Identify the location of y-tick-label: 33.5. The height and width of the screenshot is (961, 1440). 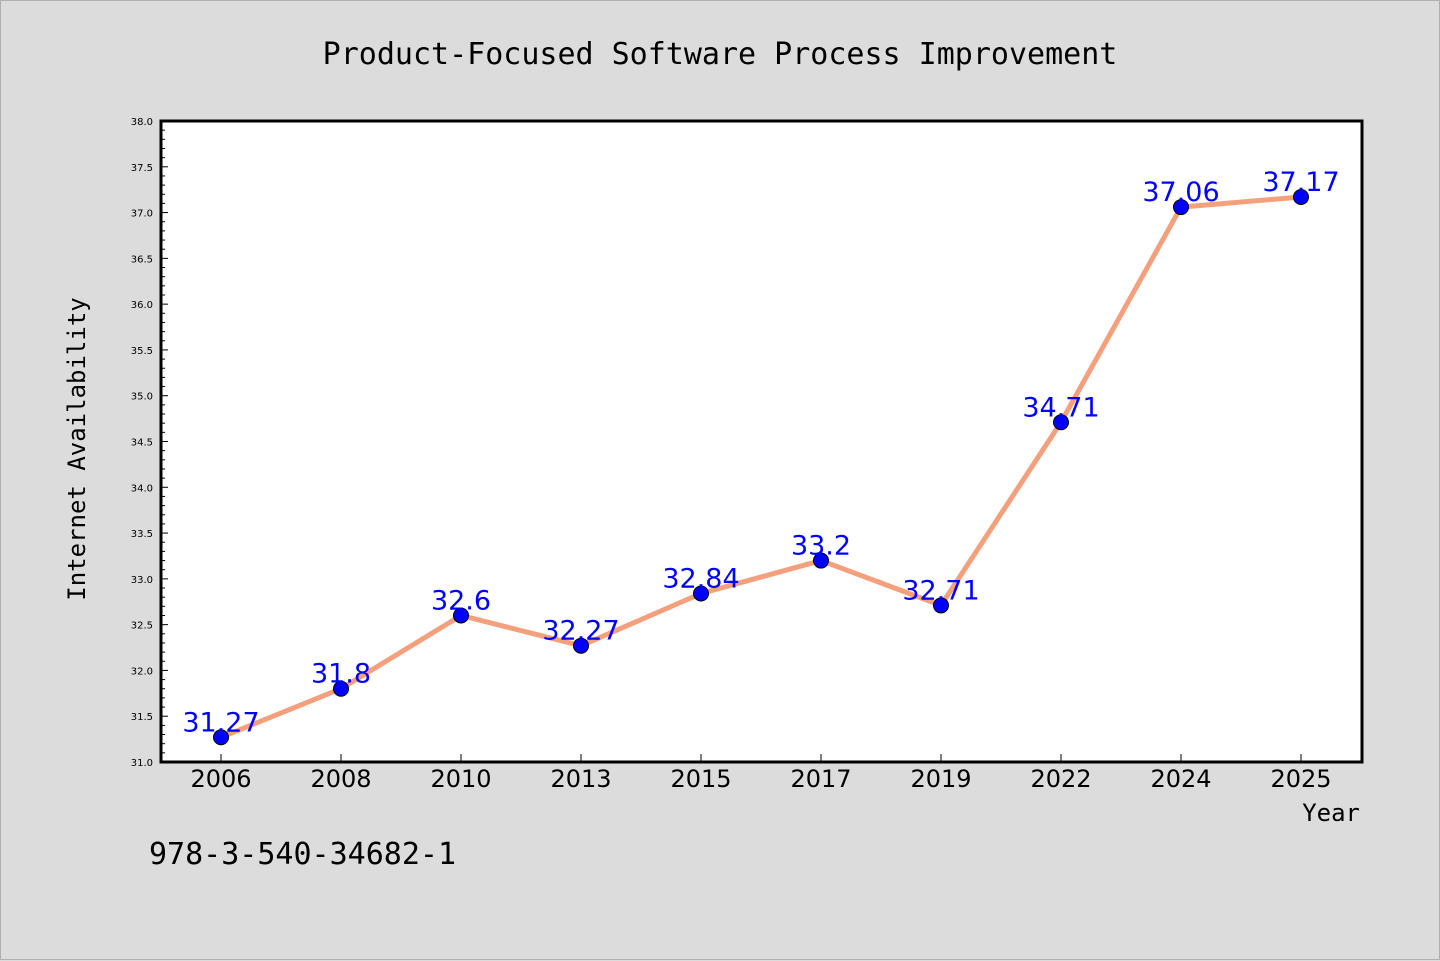
(142, 534).